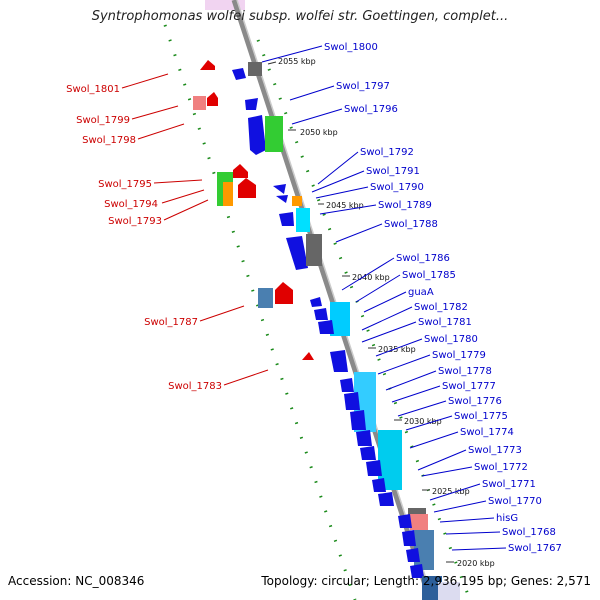  What do you see at coordinates (340, 319) in the screenshot?
I see `gene-block-guaA` at bounding box center [340, 319].